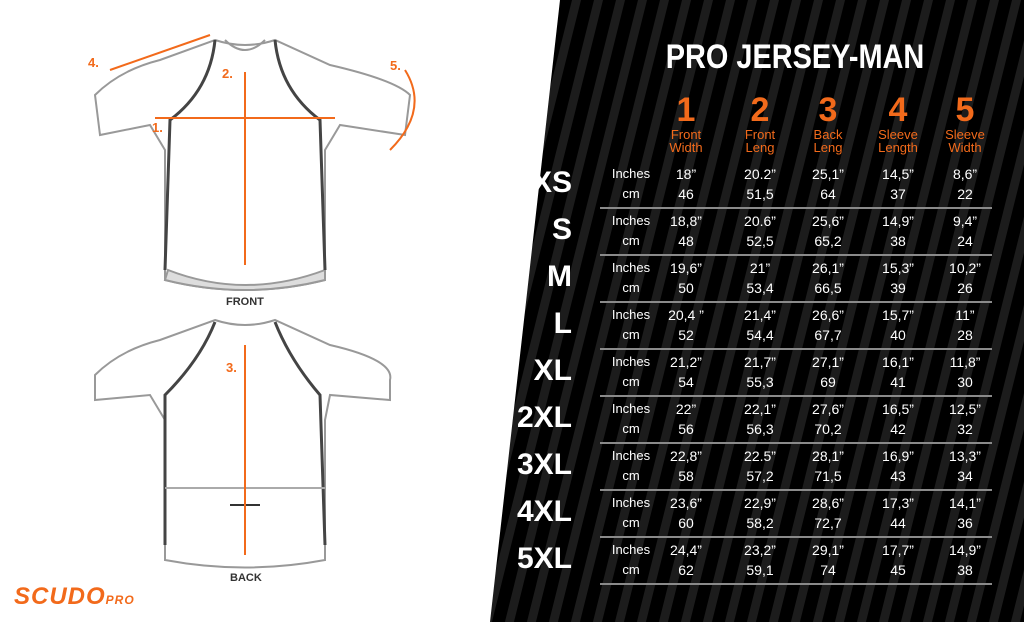 Image resolution: width=1024 pixels, height=622 pixels. What do you see at coordinates (828, 134) in the screenshot?
I see `column-label: Back` at bounding box center [828, 134].